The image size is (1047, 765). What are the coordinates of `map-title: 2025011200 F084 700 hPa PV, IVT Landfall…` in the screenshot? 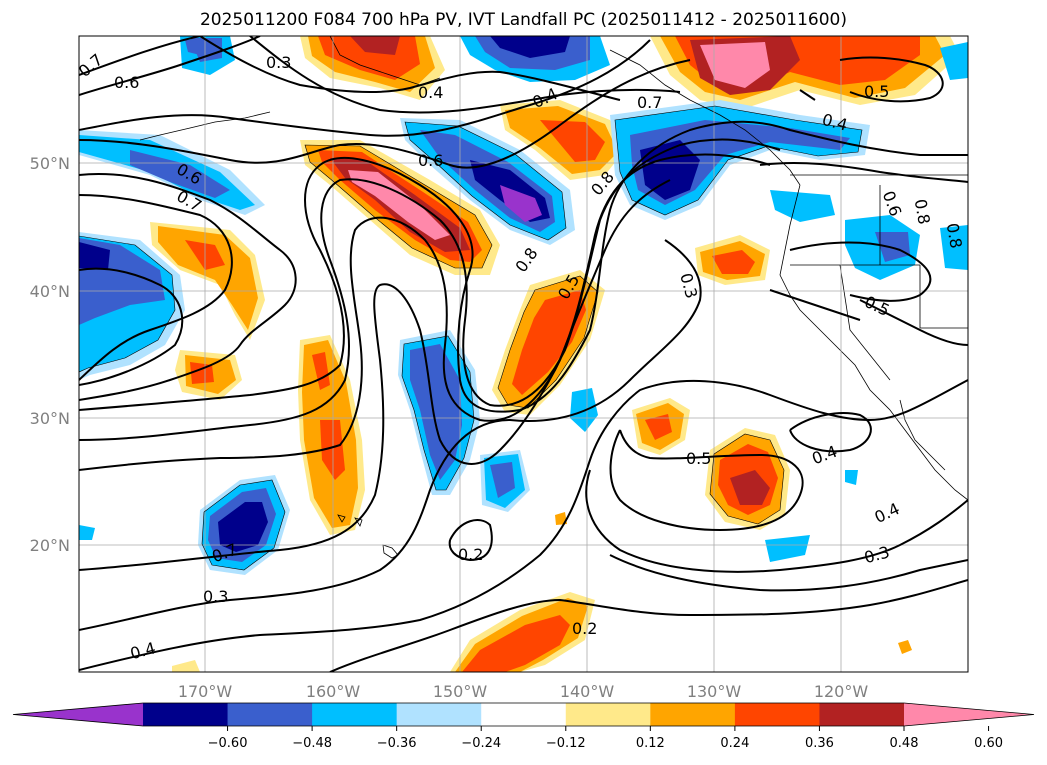 It's located at (523, 20).